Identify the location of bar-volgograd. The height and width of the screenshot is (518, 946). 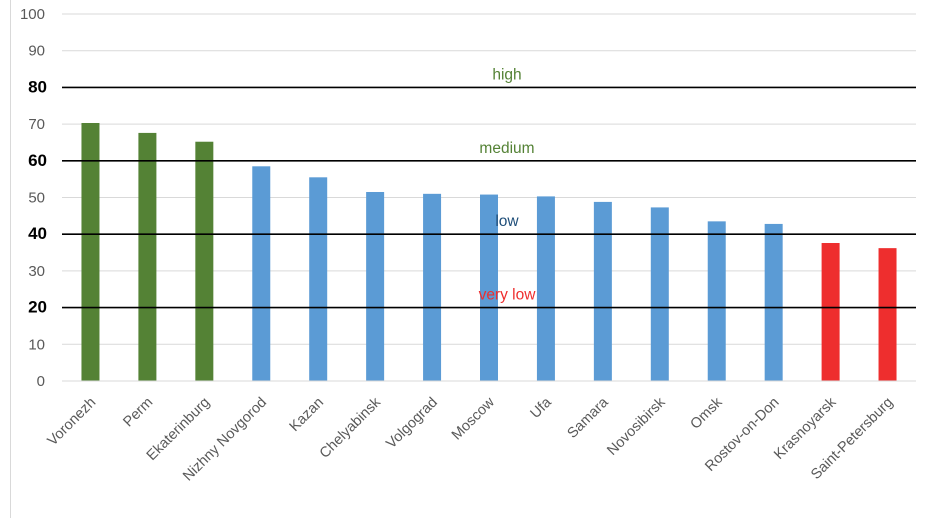
(432, 287).